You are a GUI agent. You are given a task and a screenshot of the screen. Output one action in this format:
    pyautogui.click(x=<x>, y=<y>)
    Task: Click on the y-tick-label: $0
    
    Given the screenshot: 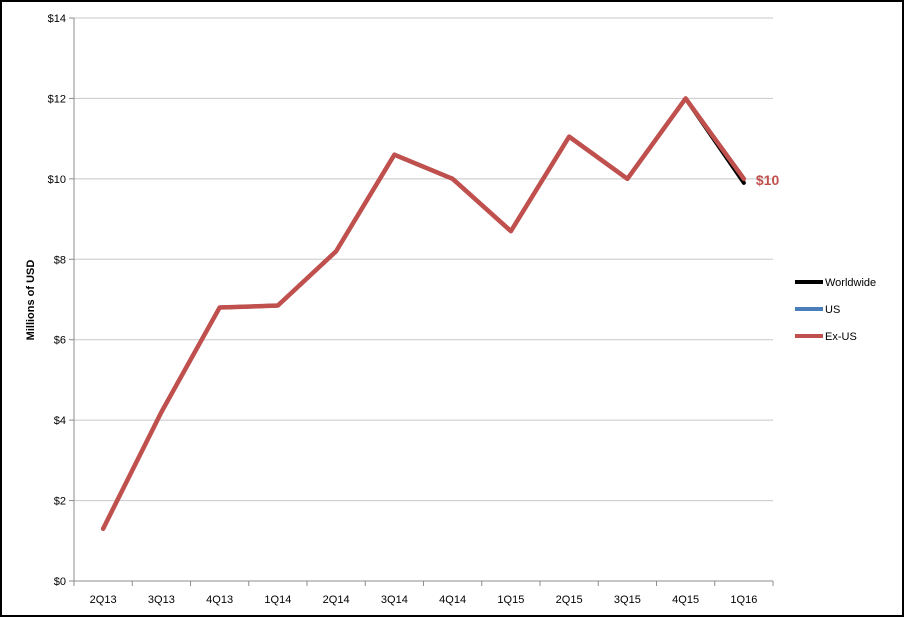 What is the action you would take?
    pyautogui.click(x=60, y=582)
    